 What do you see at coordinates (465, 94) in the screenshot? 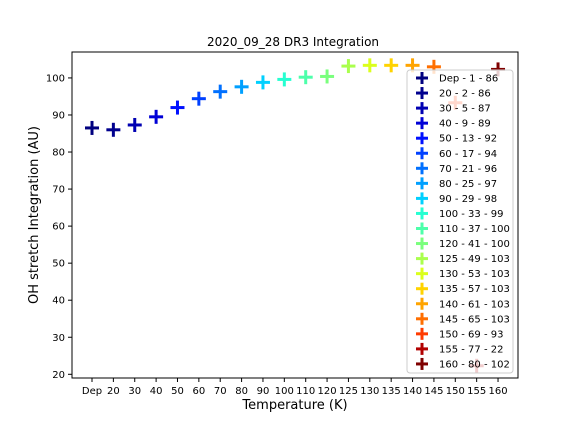
I see `legend-entry: 20 - 2 - 86` at bounding box center [465, 94].